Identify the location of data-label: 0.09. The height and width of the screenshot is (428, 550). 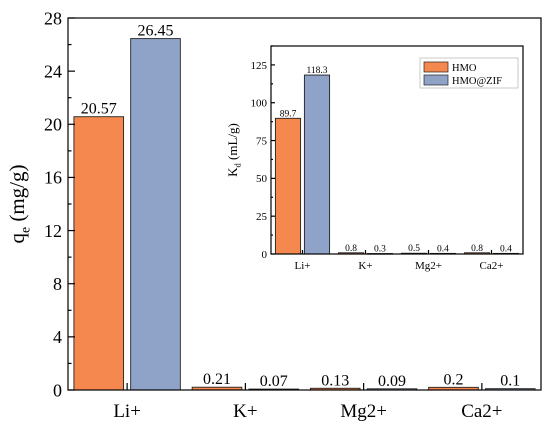
(392, 381).